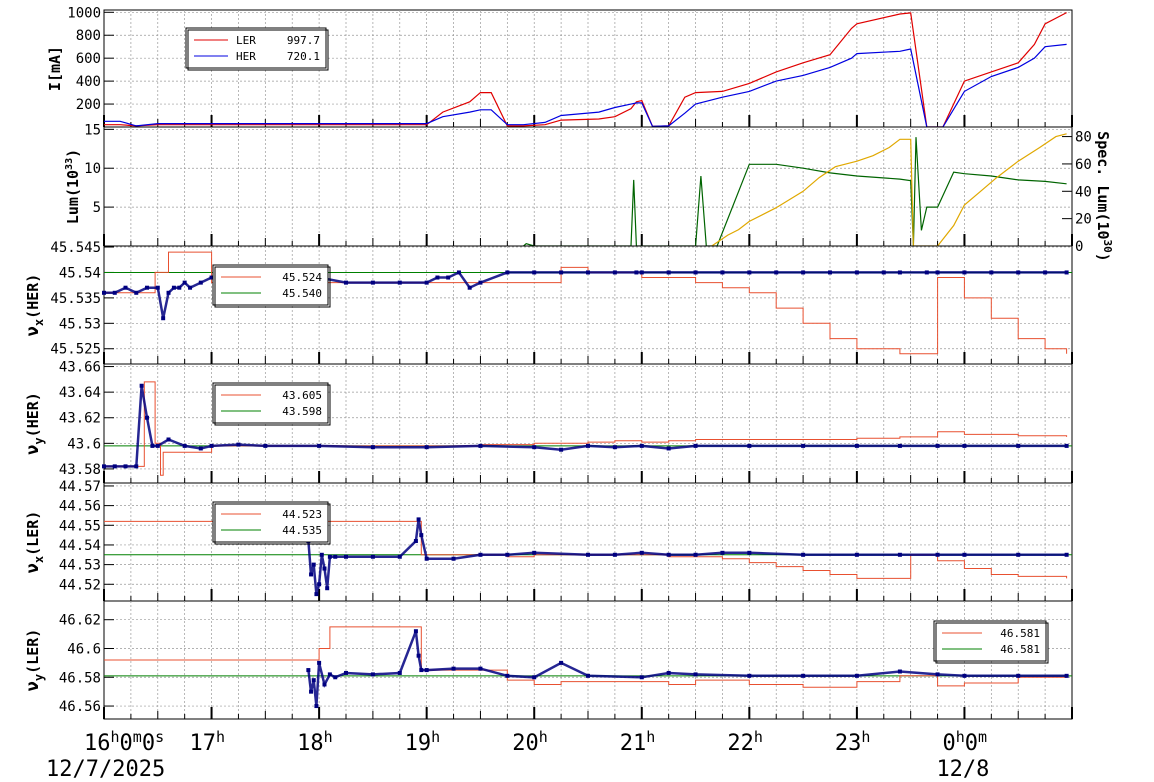  Describe the element at coordinates (80, 526) in the screenshot. I see `y-tick-label: 44.55` at that location.